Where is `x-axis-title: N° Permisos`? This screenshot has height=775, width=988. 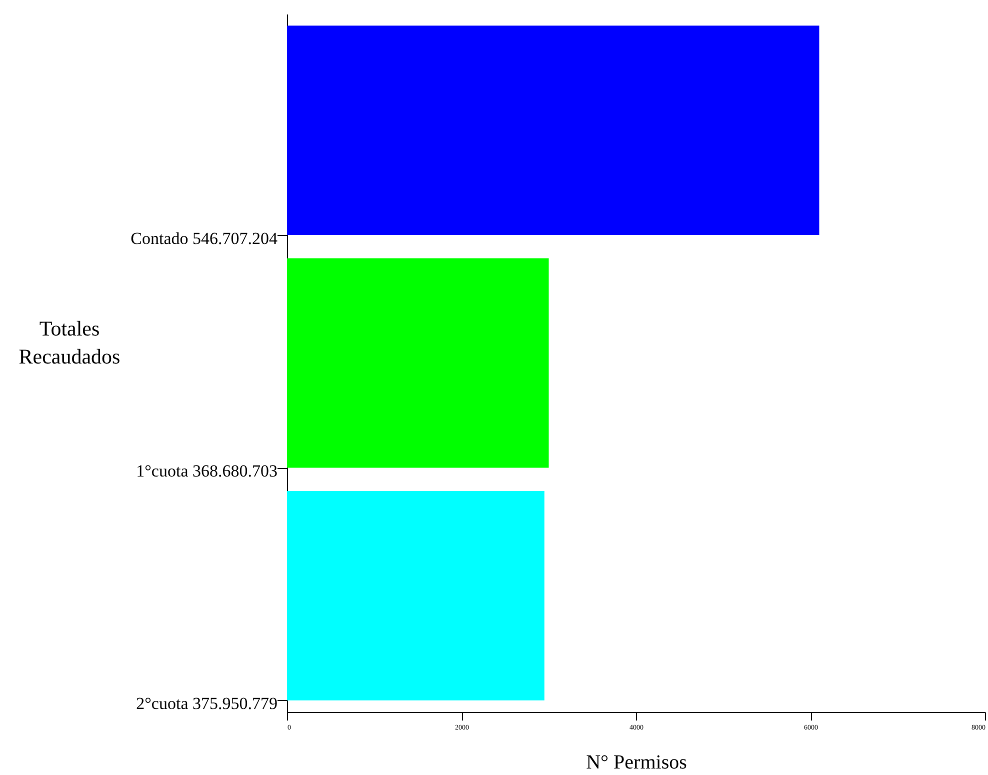 x-axis-title: N° Permisos is located at coordinates (637, 763).